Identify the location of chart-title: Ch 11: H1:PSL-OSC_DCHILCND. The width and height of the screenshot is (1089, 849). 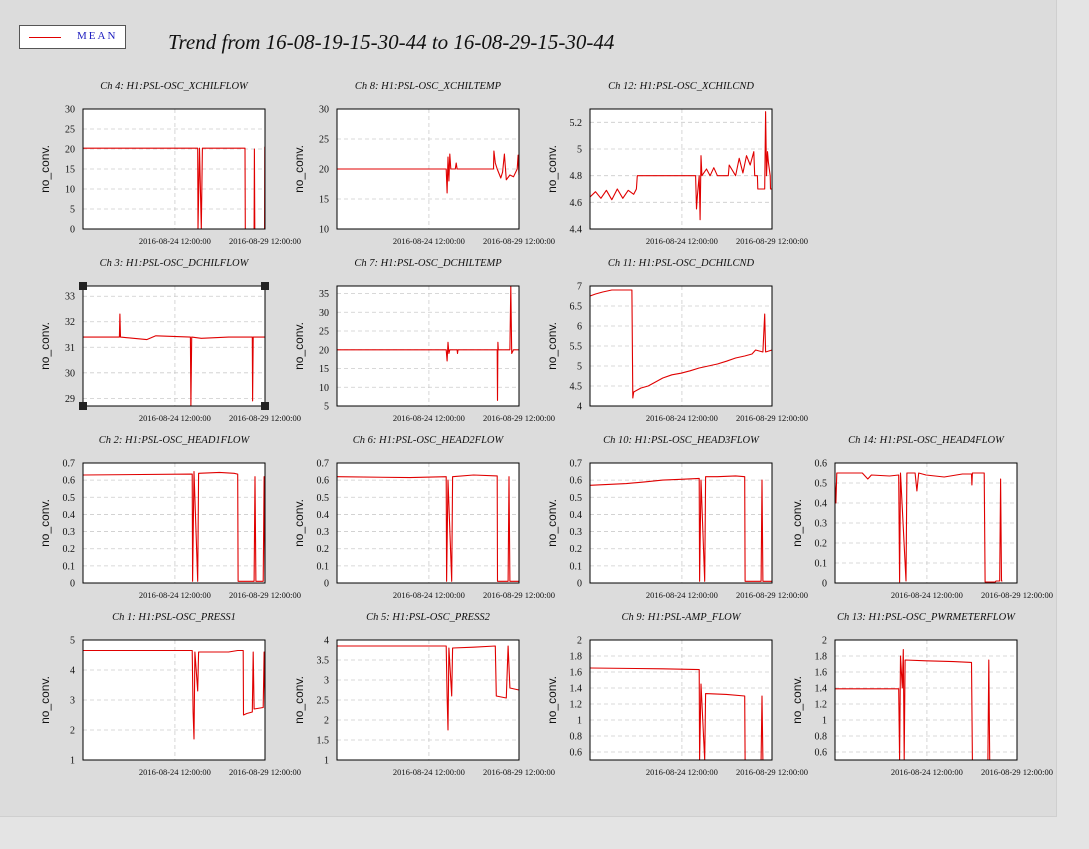
(681, 263).